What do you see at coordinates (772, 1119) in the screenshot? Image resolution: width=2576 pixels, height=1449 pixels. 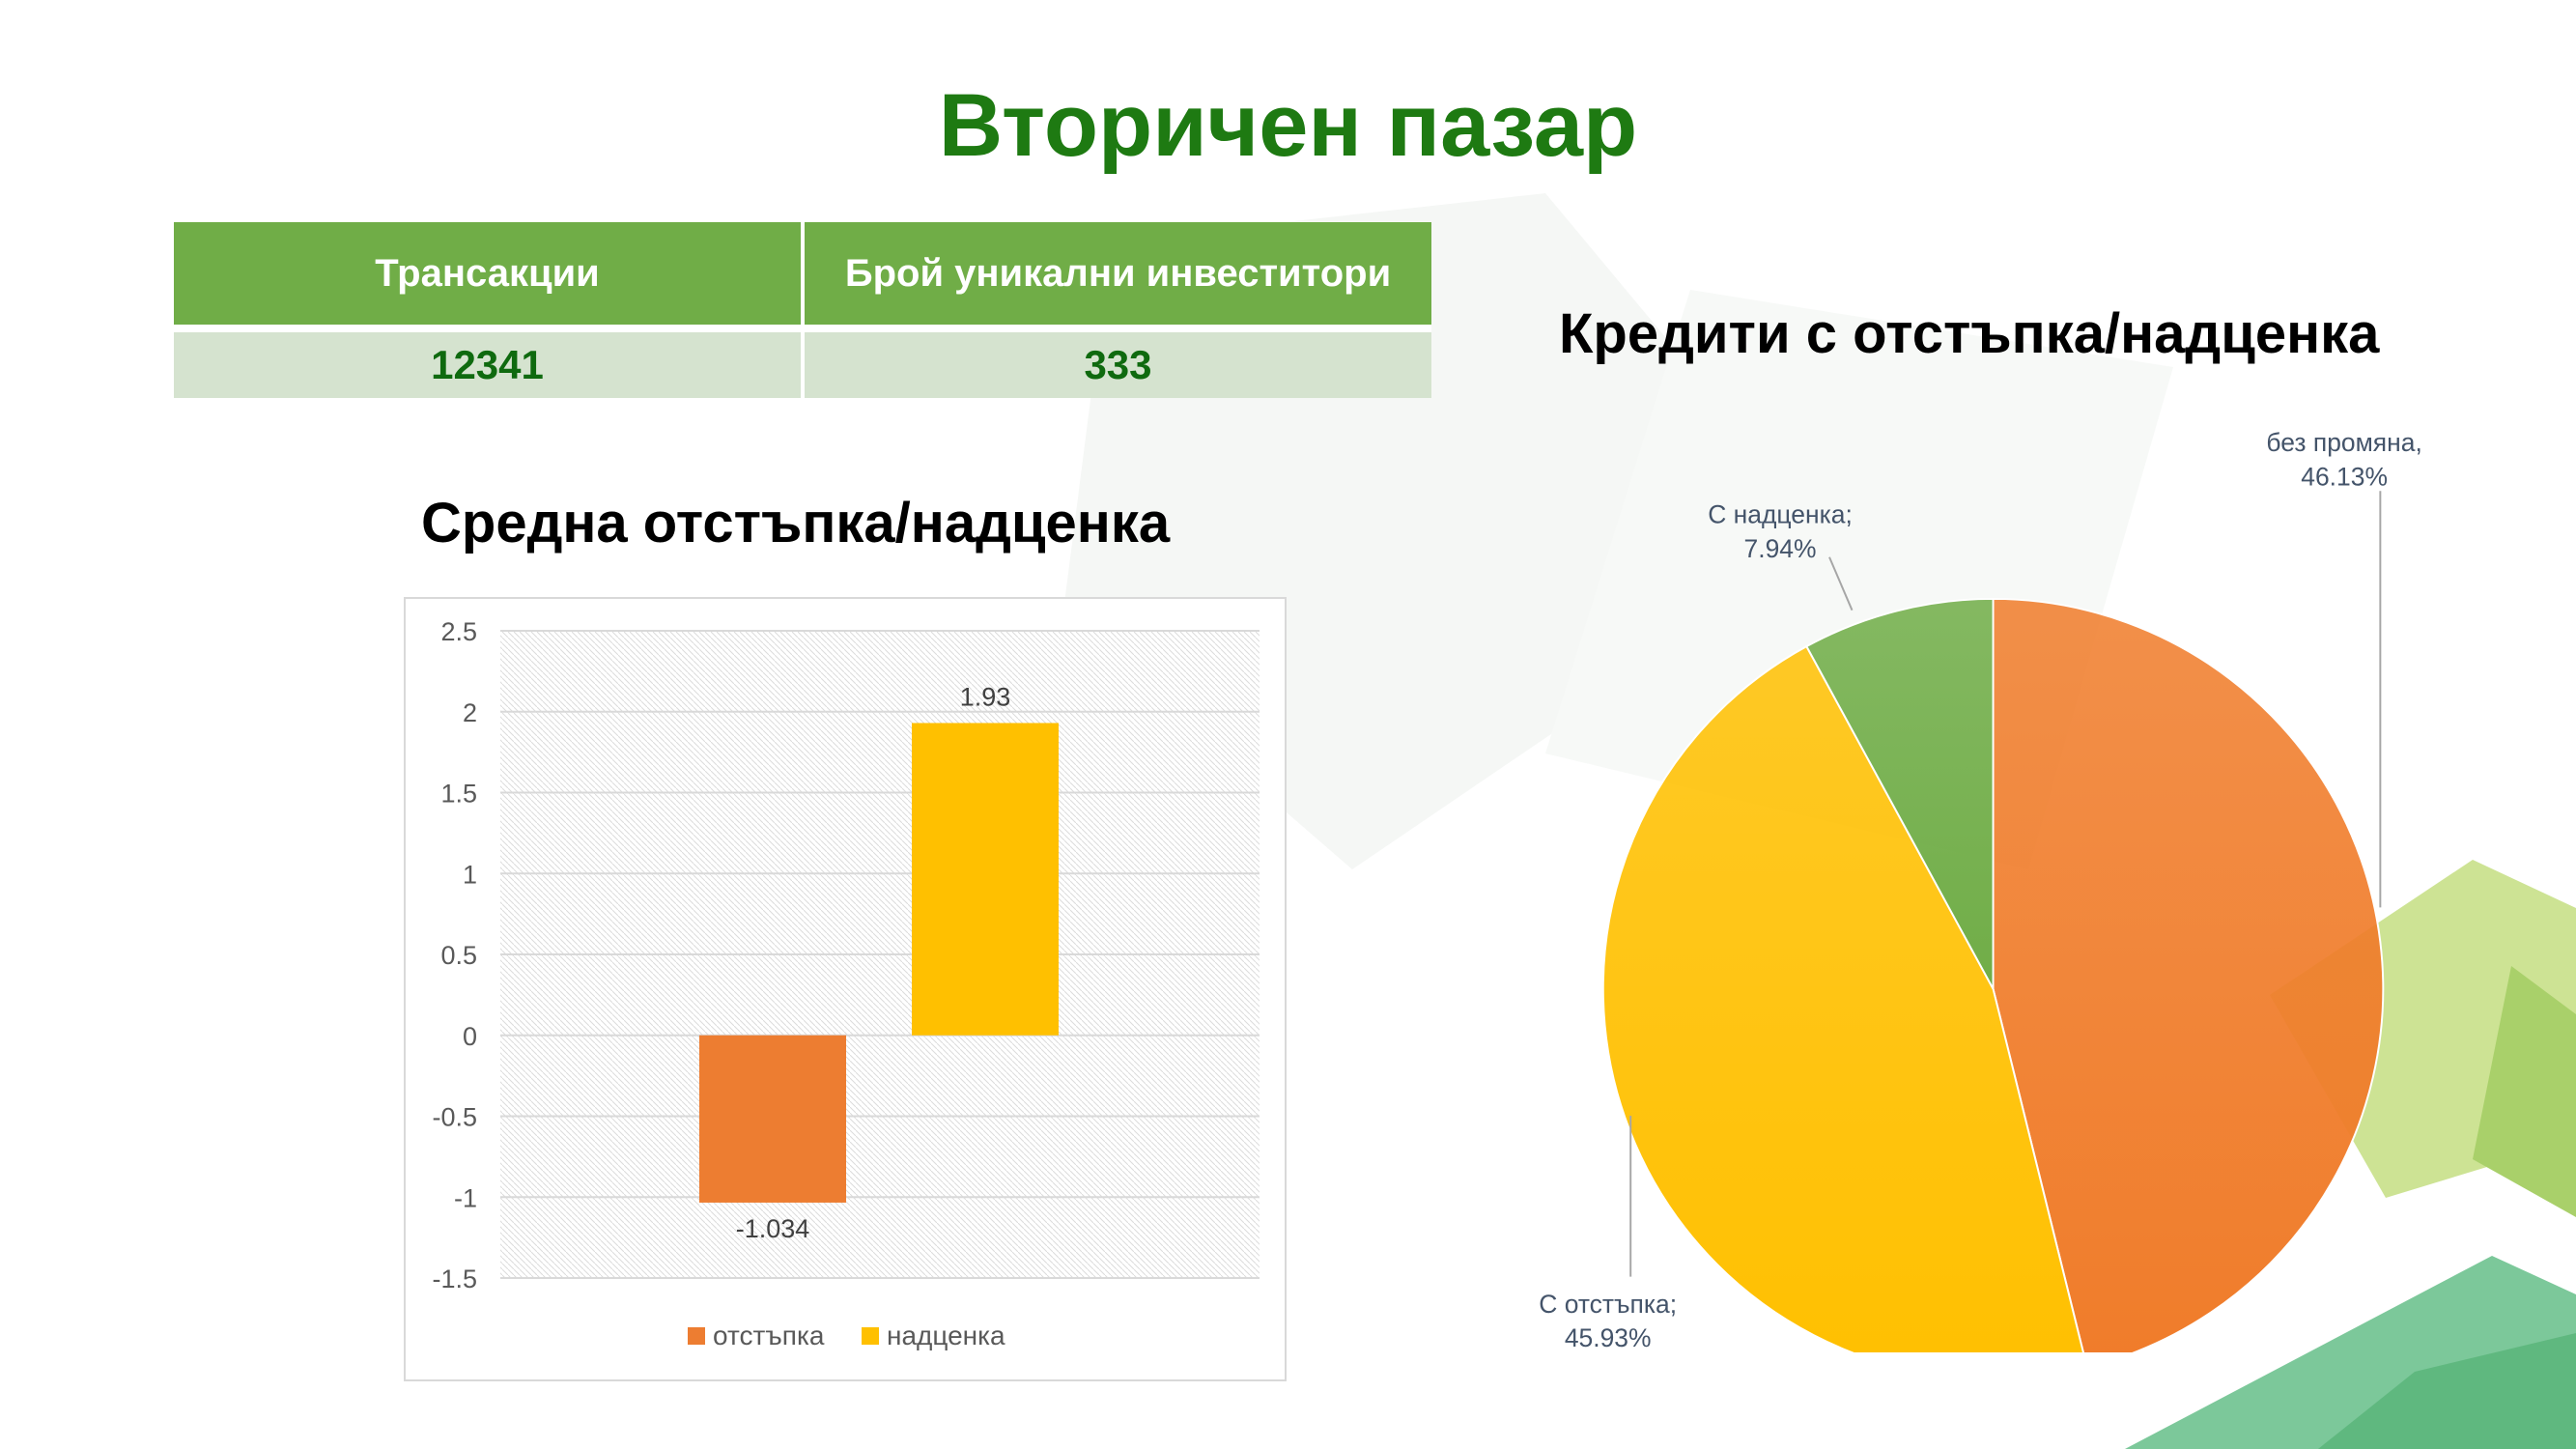 I see `bar-discount` at bounding box center [772, 1119].